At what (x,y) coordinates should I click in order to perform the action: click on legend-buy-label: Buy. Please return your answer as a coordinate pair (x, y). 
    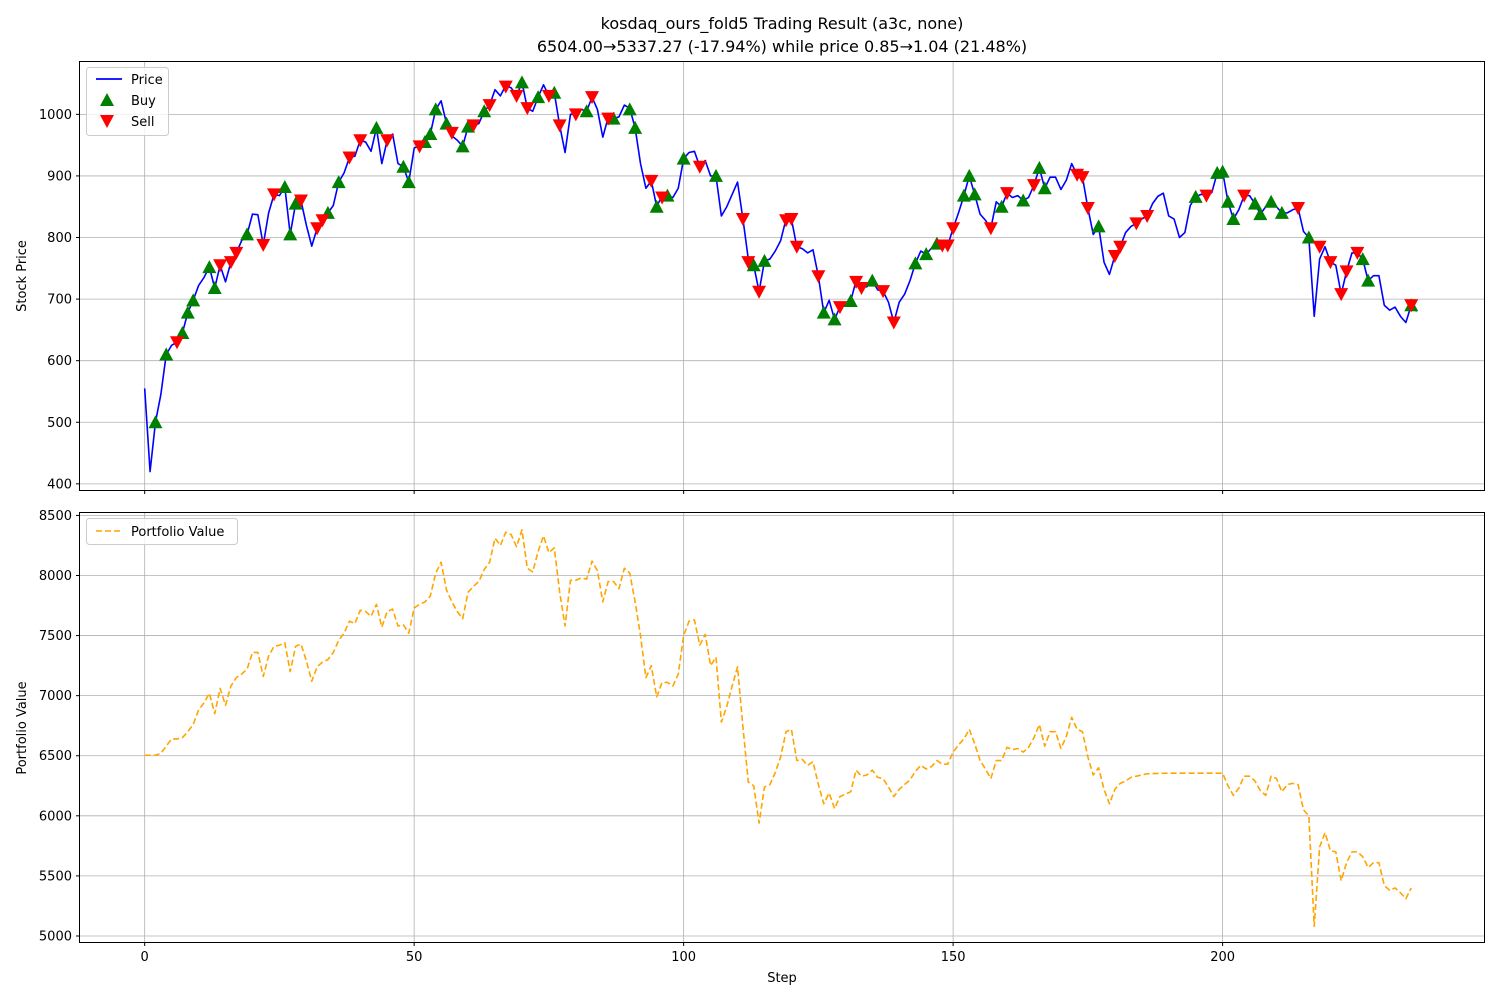
    Looking at the image, I should click on (143, 101).